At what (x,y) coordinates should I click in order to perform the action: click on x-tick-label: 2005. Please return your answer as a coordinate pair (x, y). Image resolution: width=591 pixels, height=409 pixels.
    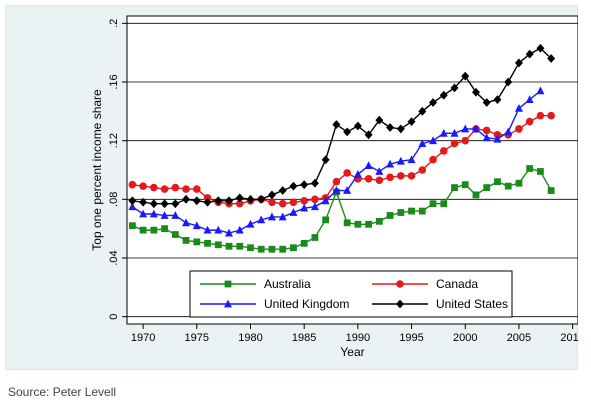
    Looking at the image, I should click on (519, 338).